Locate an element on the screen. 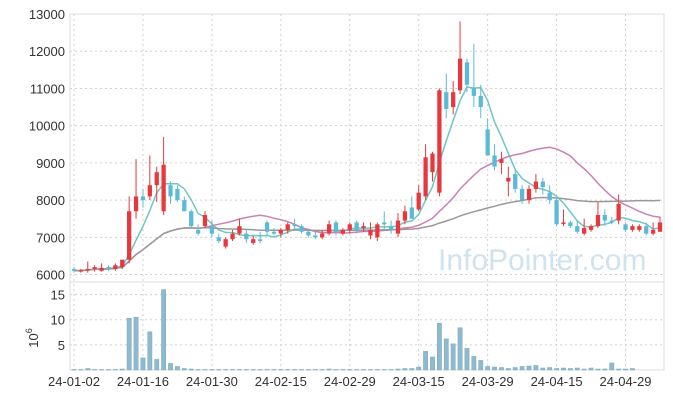 The height and width of the screenshot is (400, 673). x-tick-label: 24-01-30 is located at coordinates (212, 381).